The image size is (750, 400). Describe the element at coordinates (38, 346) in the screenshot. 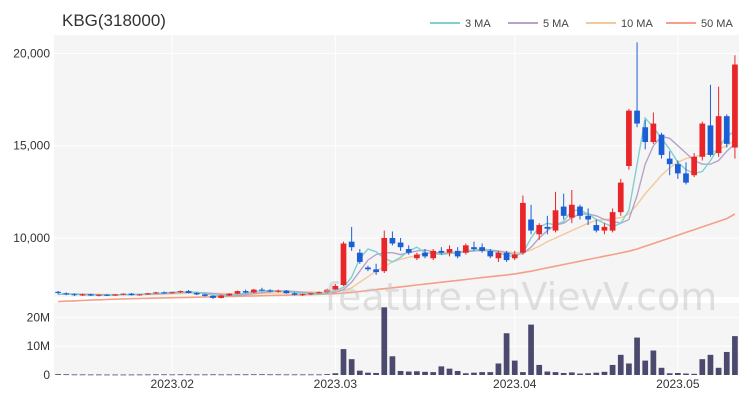

I see `volume-tick-label: 10M` at that location.